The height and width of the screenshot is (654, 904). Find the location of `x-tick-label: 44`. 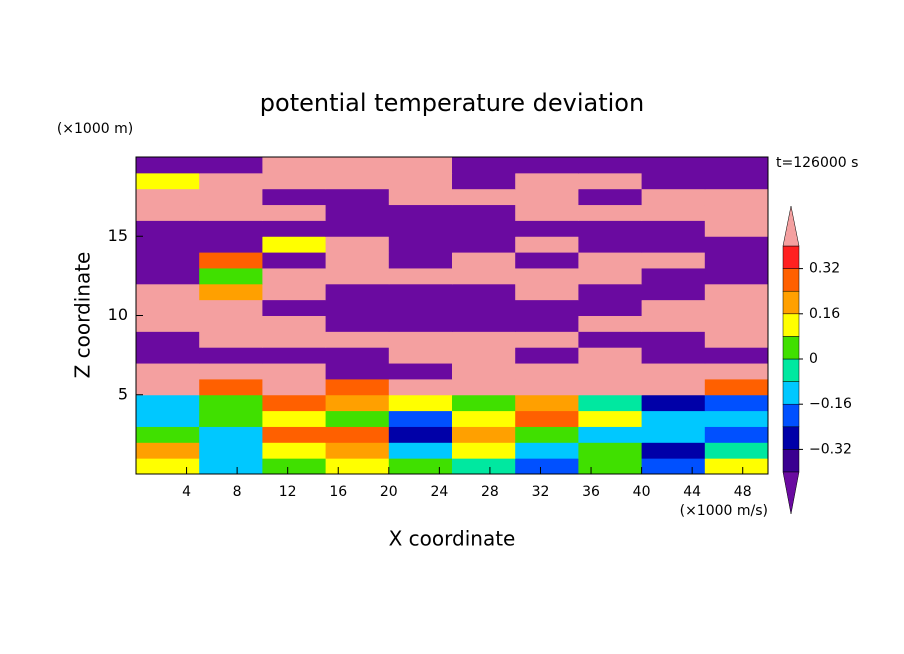

x-tick-label: 44 is located at coordinates (692, 492).